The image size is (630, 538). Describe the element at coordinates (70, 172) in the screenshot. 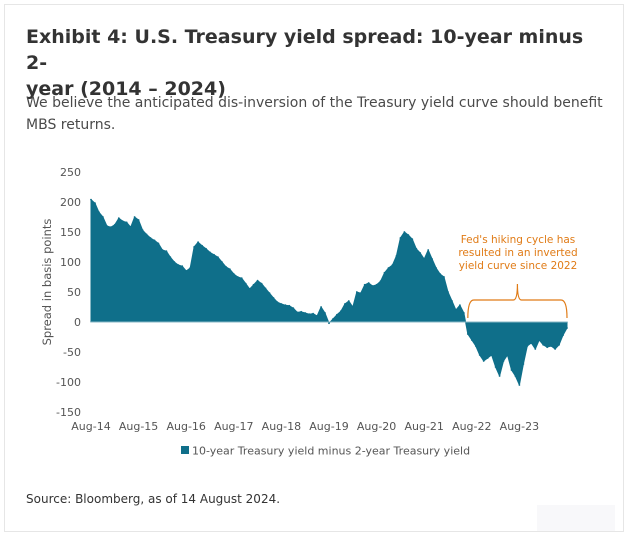

I see `y-tick-label: 250` at that location.